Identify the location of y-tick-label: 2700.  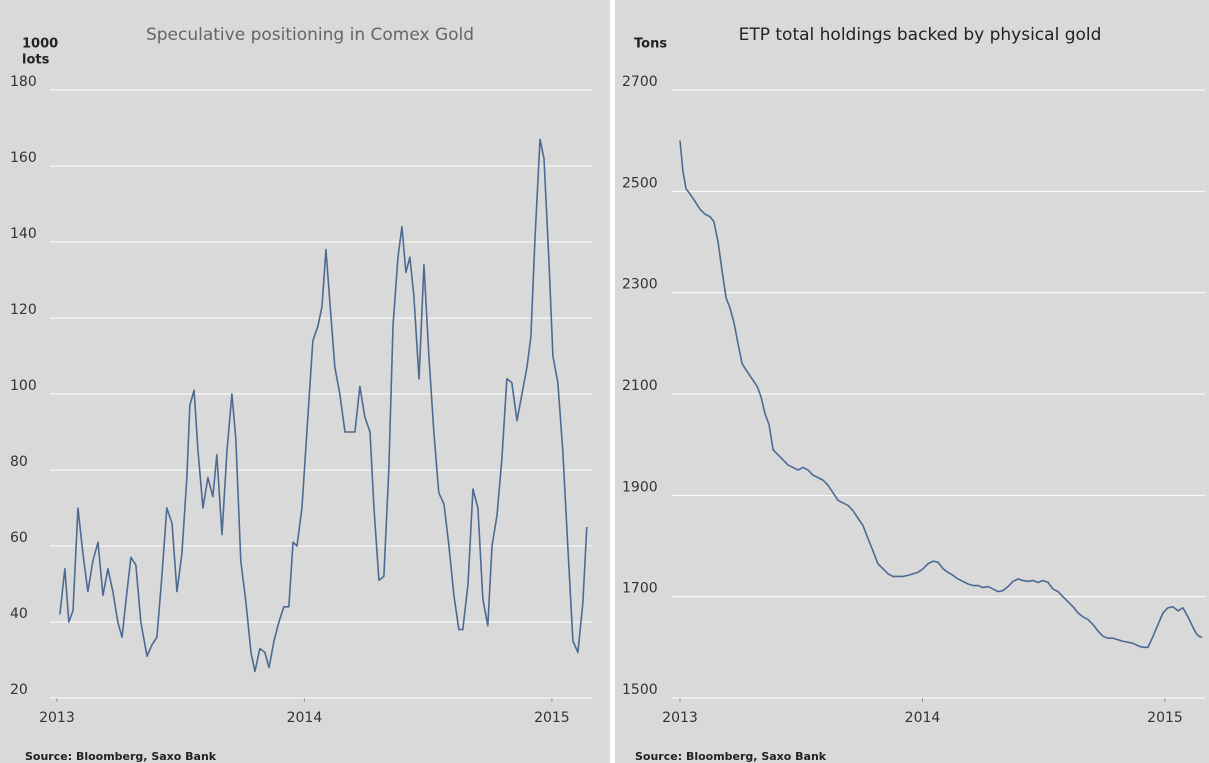
(640, 82).